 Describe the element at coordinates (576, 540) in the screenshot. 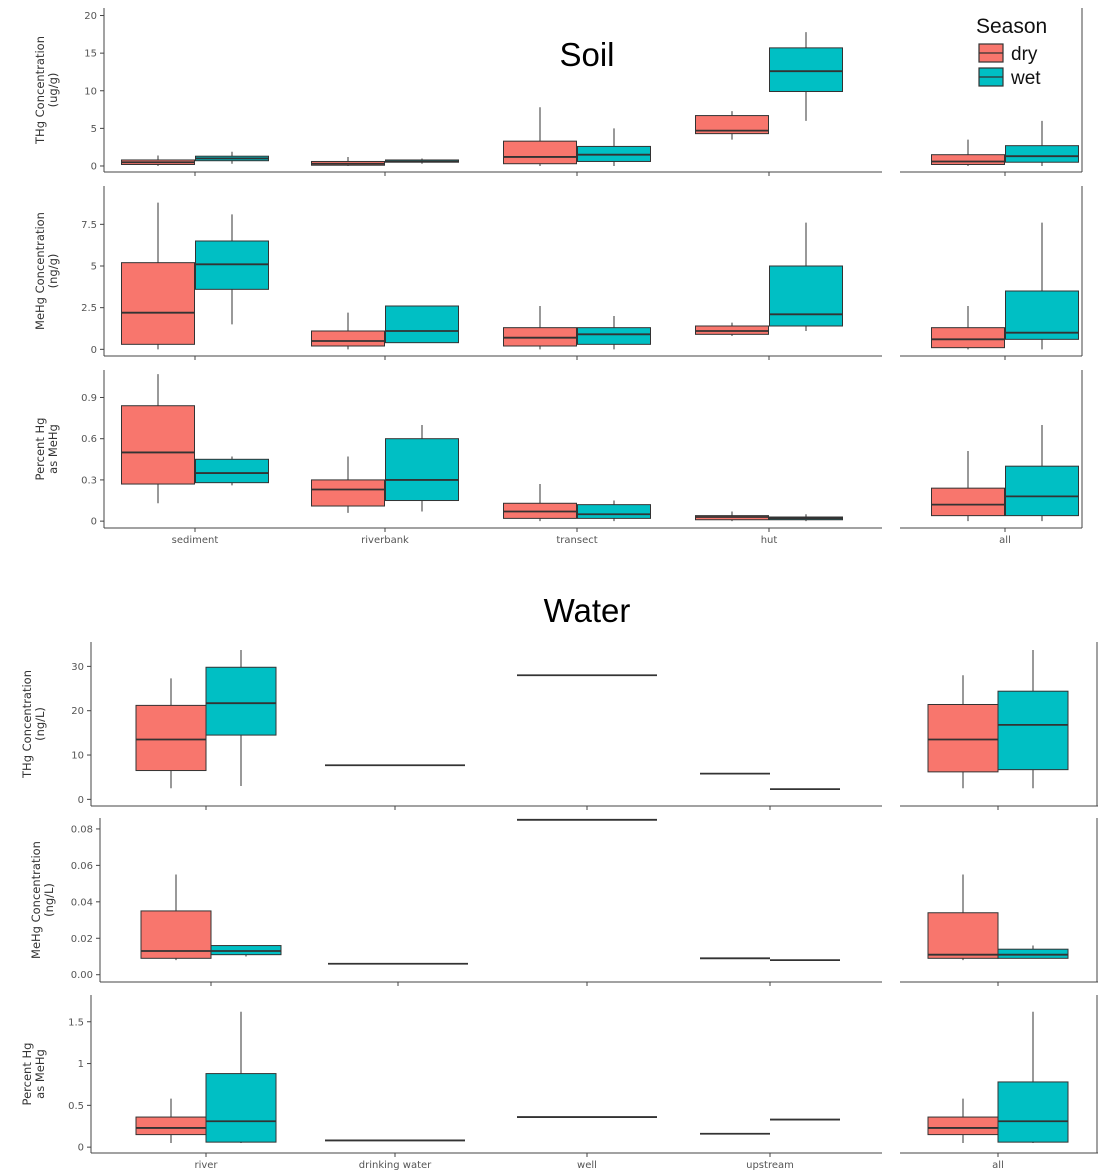

I see `x-tick-label: transect` at that location.